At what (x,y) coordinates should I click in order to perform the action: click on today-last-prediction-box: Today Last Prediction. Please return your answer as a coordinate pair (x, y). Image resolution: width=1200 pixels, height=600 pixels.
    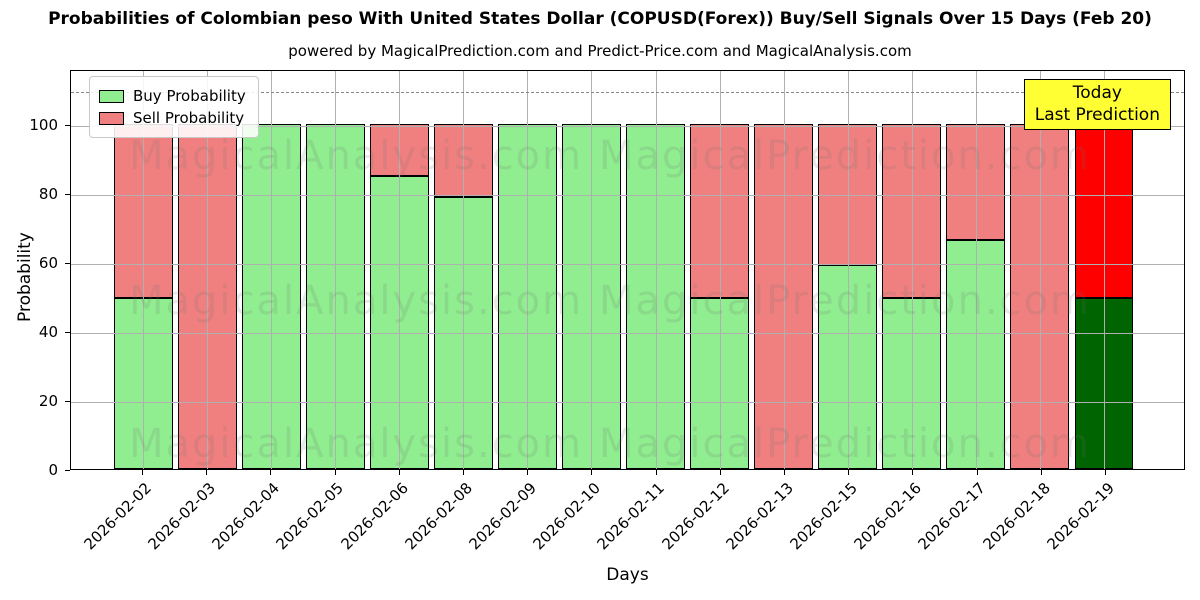
    Looking at the image, I should click on (1097, 104).